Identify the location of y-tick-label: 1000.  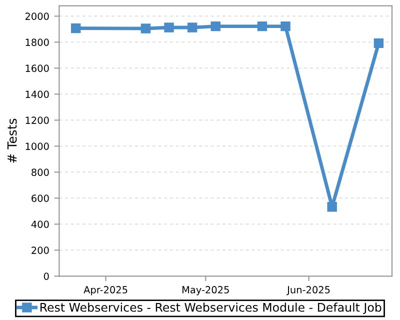
(37, 146).